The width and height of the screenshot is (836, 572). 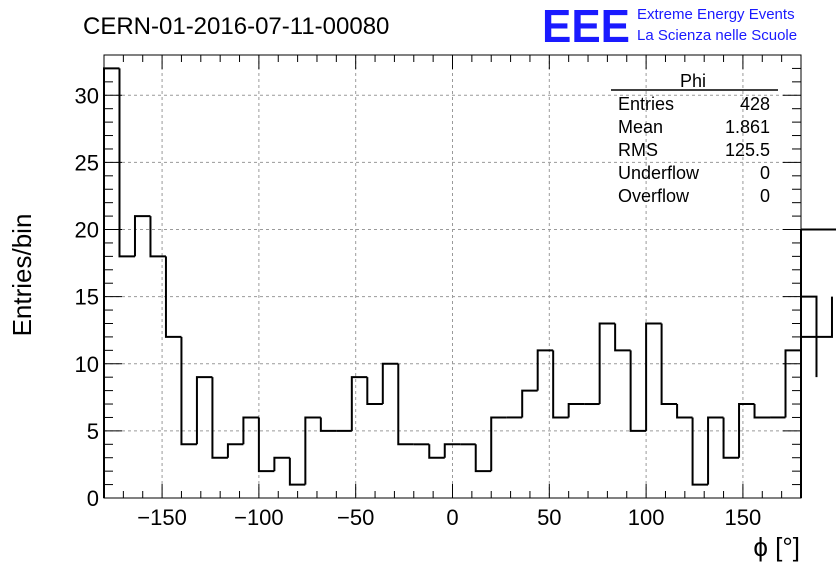 What do you see at coordinates (654, 196) in the screenshot?
I see `stats-label: Overflow` at bounding box center [654, 196].